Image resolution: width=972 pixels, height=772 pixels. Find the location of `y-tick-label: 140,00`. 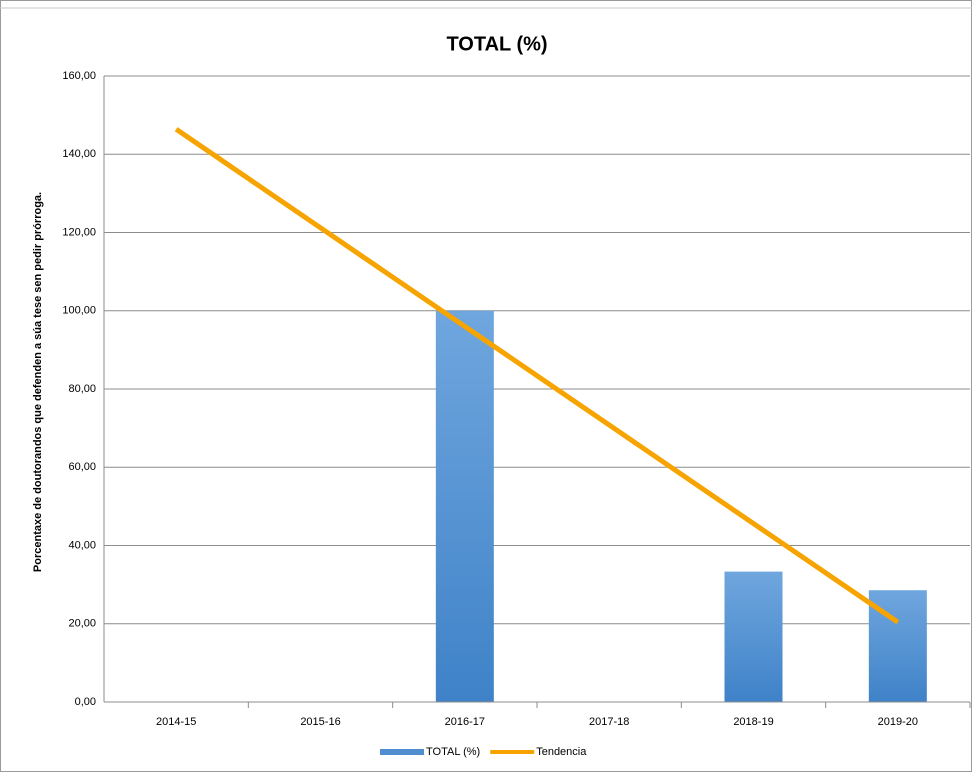

y-tick-label: 140,00 is located at coordinates (79, 154).